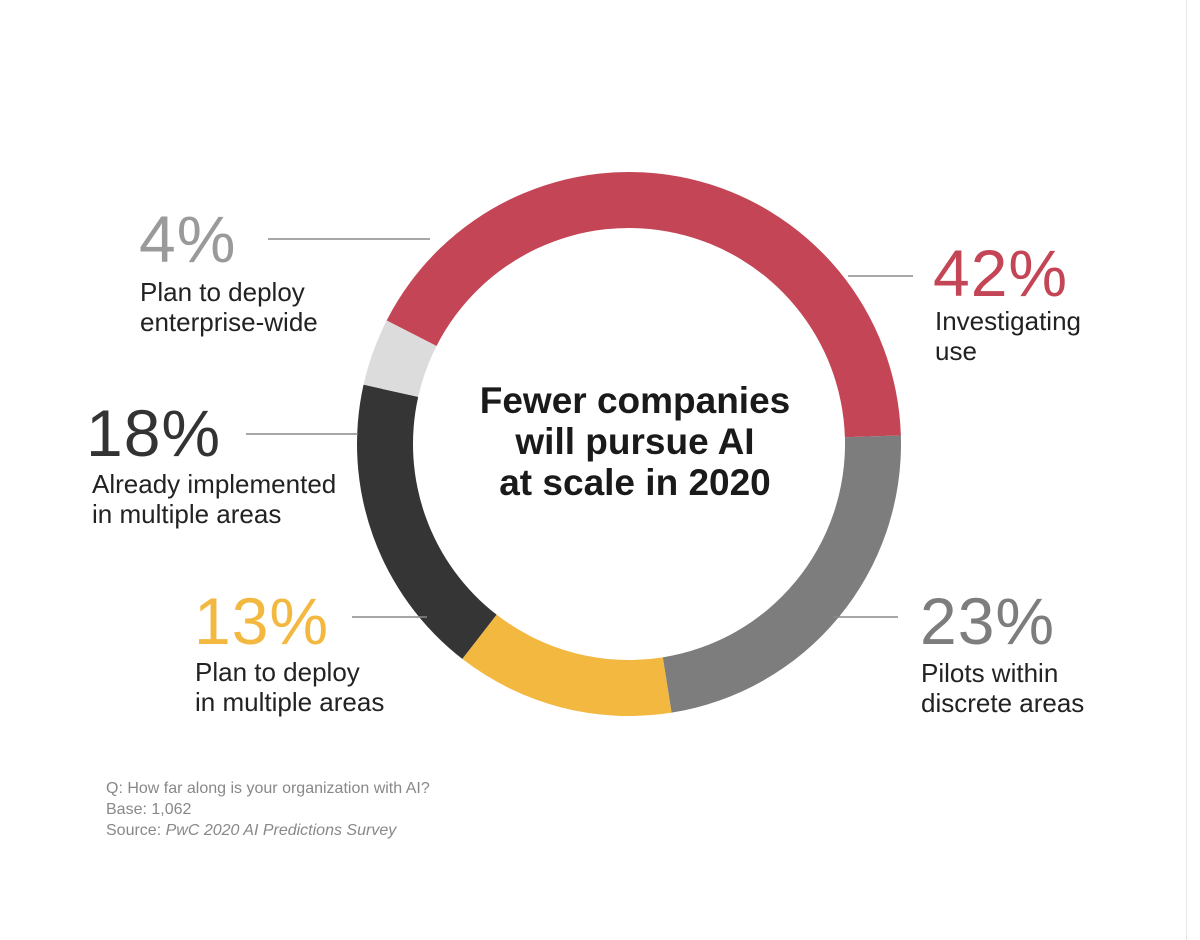 The image size is (1200, 940). I want to click on chart-title-line-1: Fewer companies, so click(635, 400).